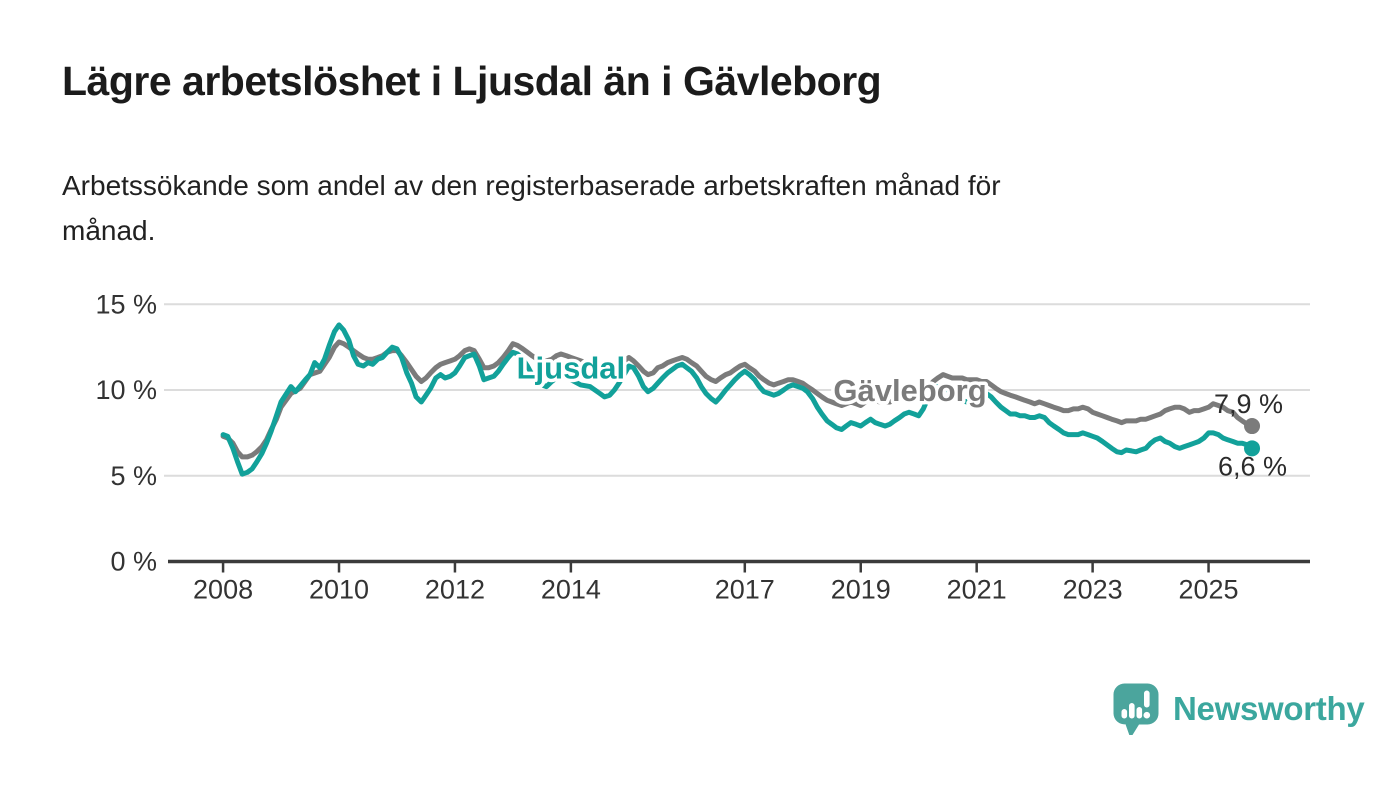 The image size is (1400, 794). Describe the element at coordinates (133, 476) in the screenshot. I see `y-tick-label: 5 %` at that location.